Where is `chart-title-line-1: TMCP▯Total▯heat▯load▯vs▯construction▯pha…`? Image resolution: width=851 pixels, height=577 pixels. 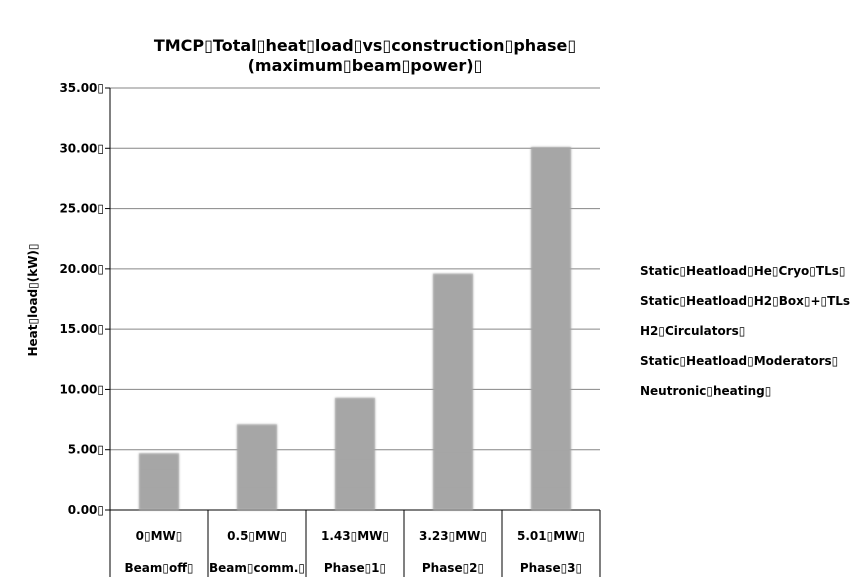 chart-title-line-1: TMCP▯Total▯heat▯load▯vs▯construction▯pha… is located at coordinates (365, 45).